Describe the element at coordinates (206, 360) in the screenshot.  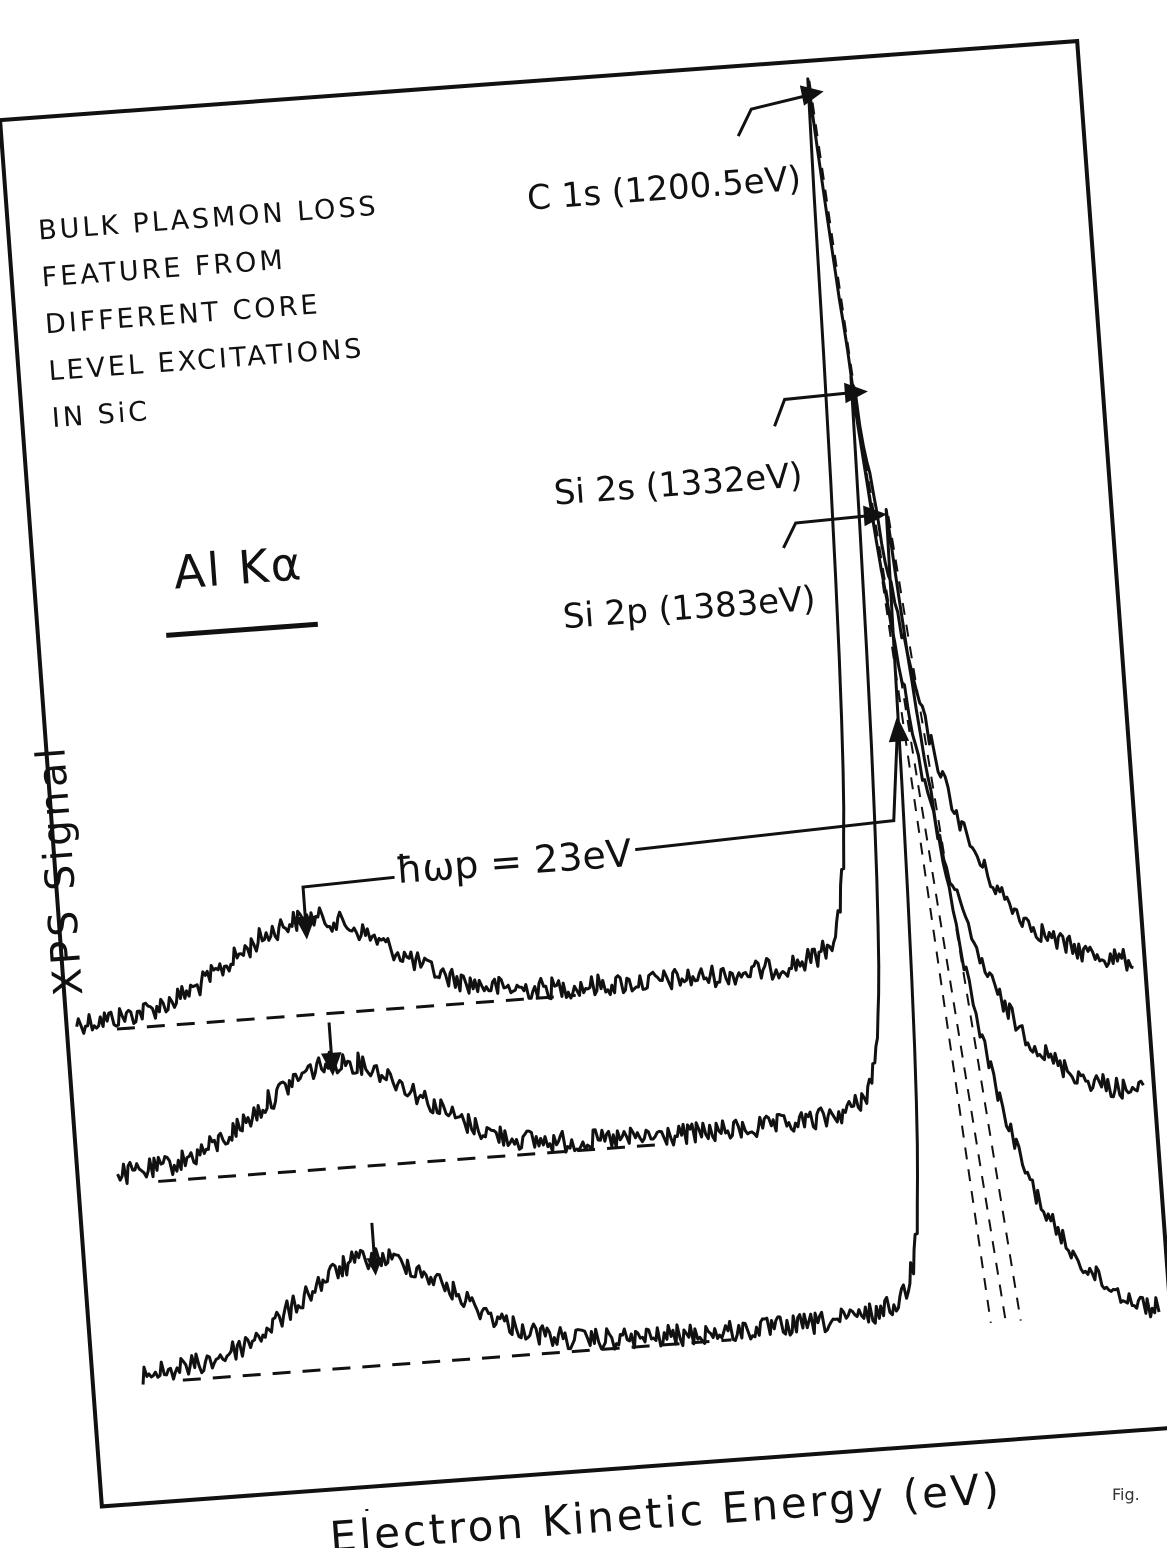
I see `title-line-4: LEVEL EXCITATIONS` at that location.